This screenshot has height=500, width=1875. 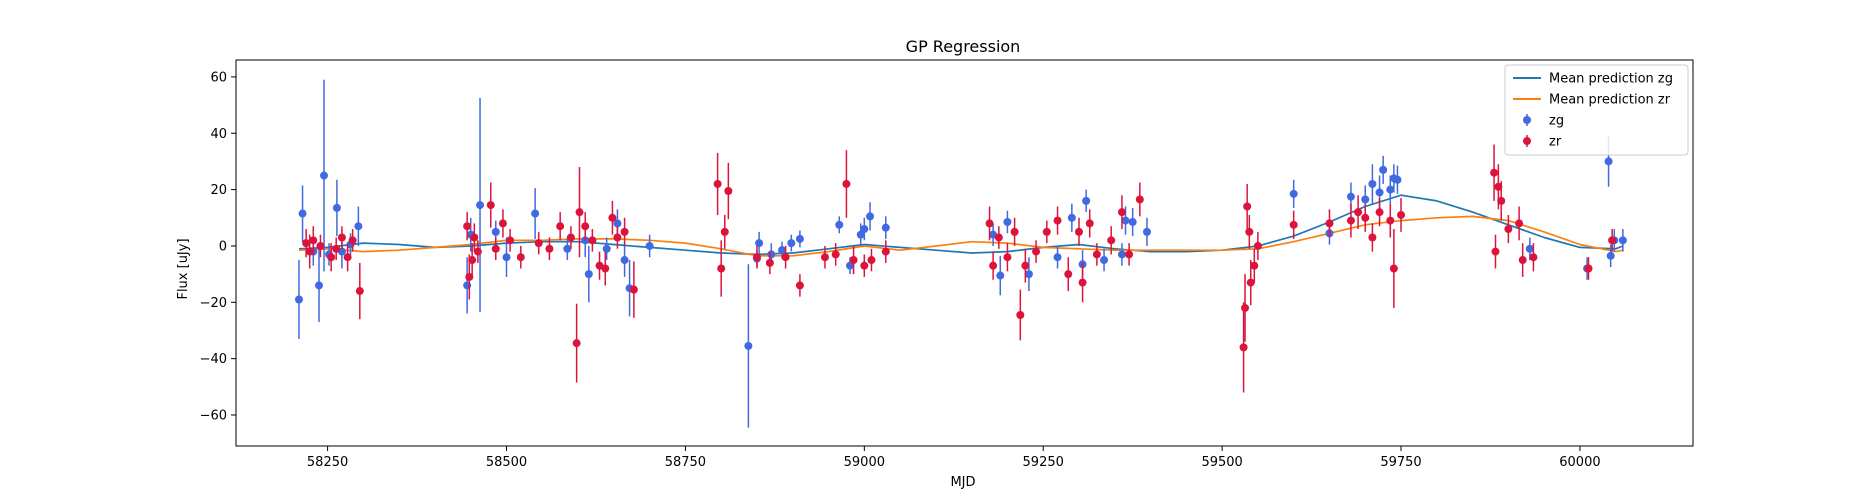 I want to click on y-tick-label: 20, so click(x=218, y=190).